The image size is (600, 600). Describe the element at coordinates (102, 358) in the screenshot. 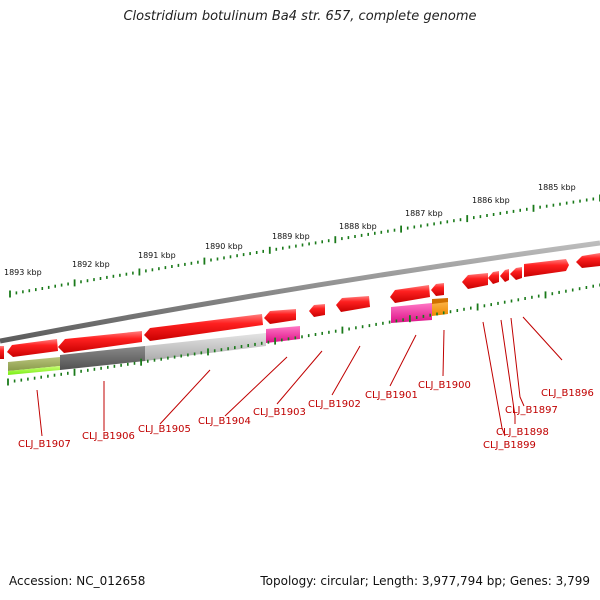

I see `feature-dark-gray` at that location.